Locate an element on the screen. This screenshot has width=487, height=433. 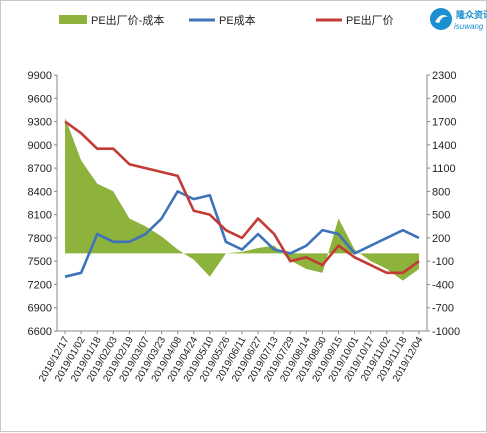
left-tick-label-1: 6900 is located at coordinates (40, 309).